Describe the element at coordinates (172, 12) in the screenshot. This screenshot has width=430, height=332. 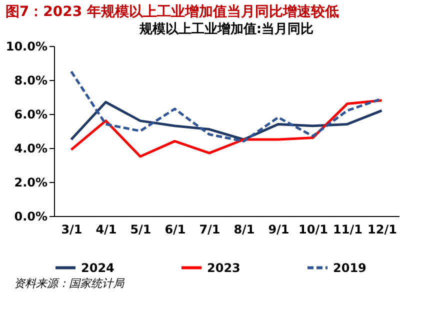
I see `chart-title: 图7：2023 年规模以上工业增加值当月同比增速较低` at that location.